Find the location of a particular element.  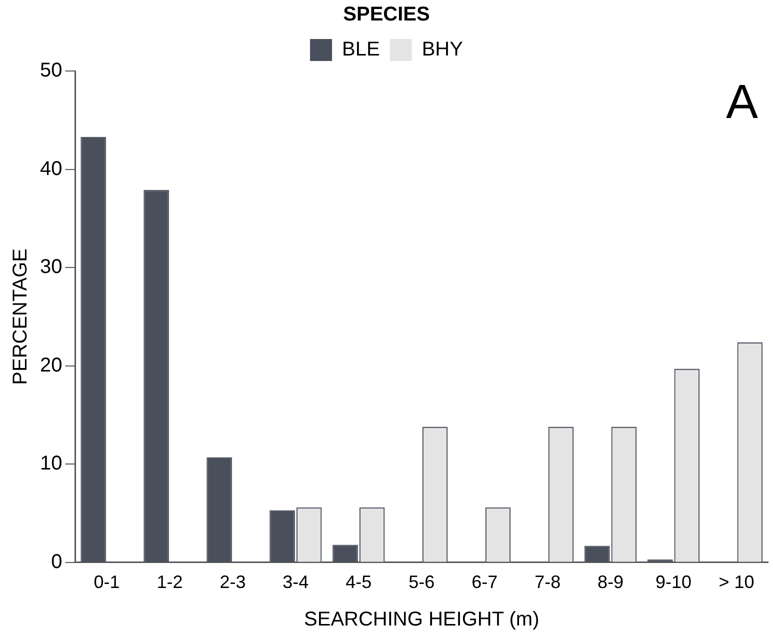

x-tick-label: 6-7 is located at coordinates (485, 582).